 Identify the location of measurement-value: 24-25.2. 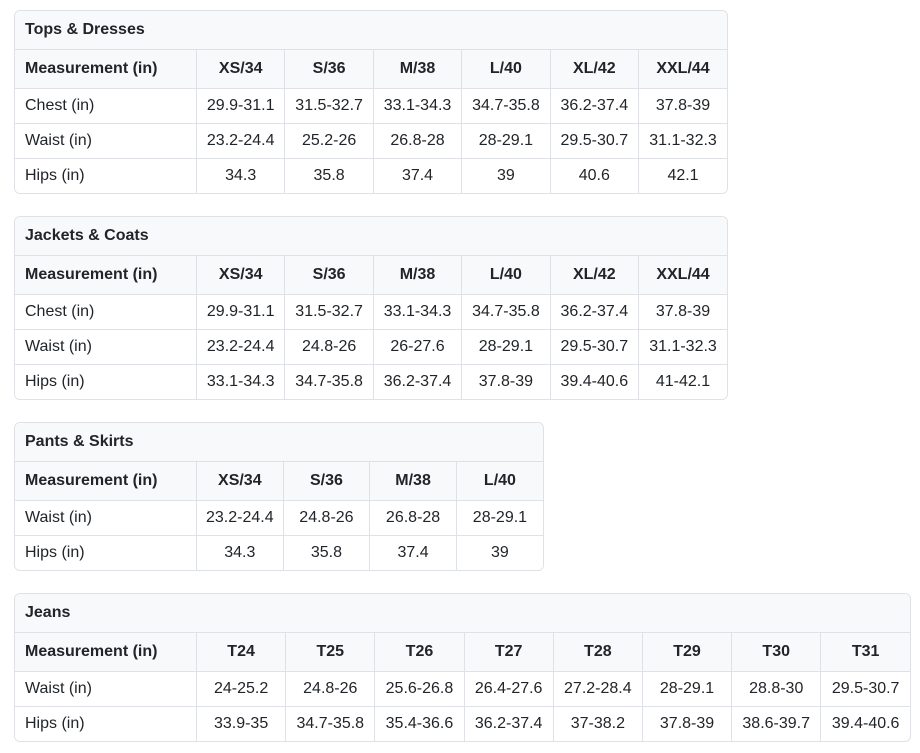
(241, 689).